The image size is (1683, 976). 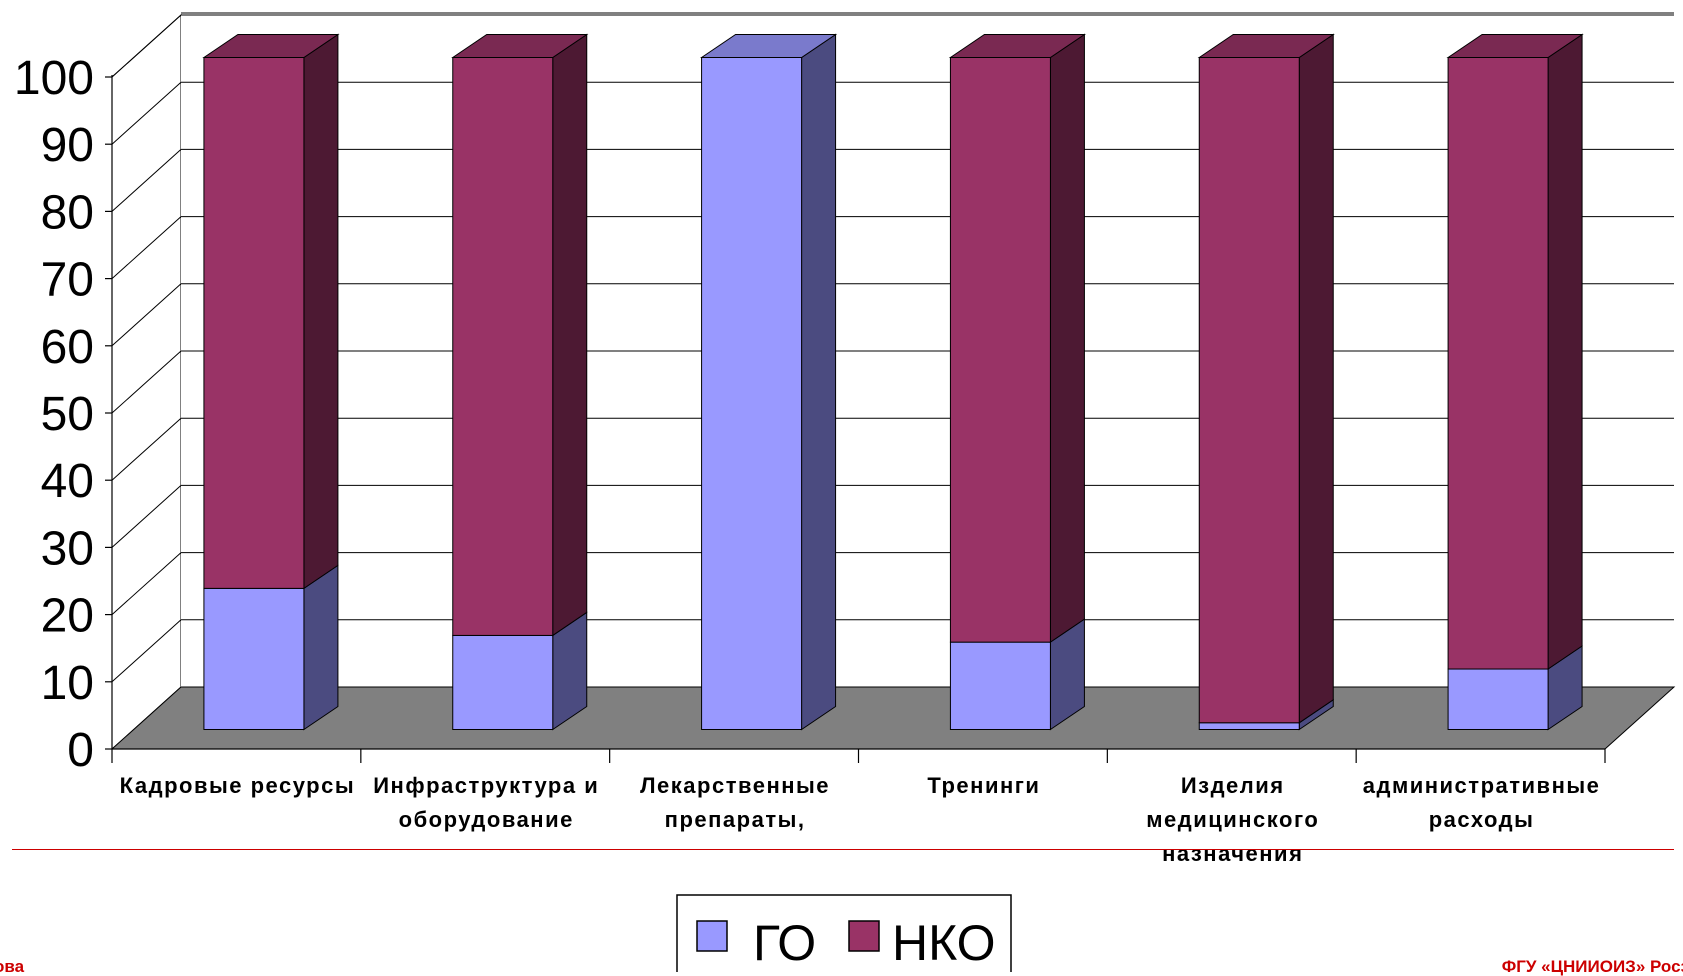 I want to click on legend-box, so click(x=844, y=933).